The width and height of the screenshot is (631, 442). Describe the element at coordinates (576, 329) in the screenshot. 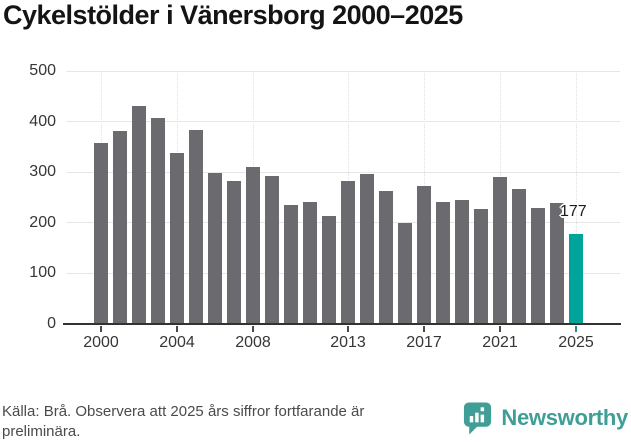

I see `x-tick-2025` at that location.